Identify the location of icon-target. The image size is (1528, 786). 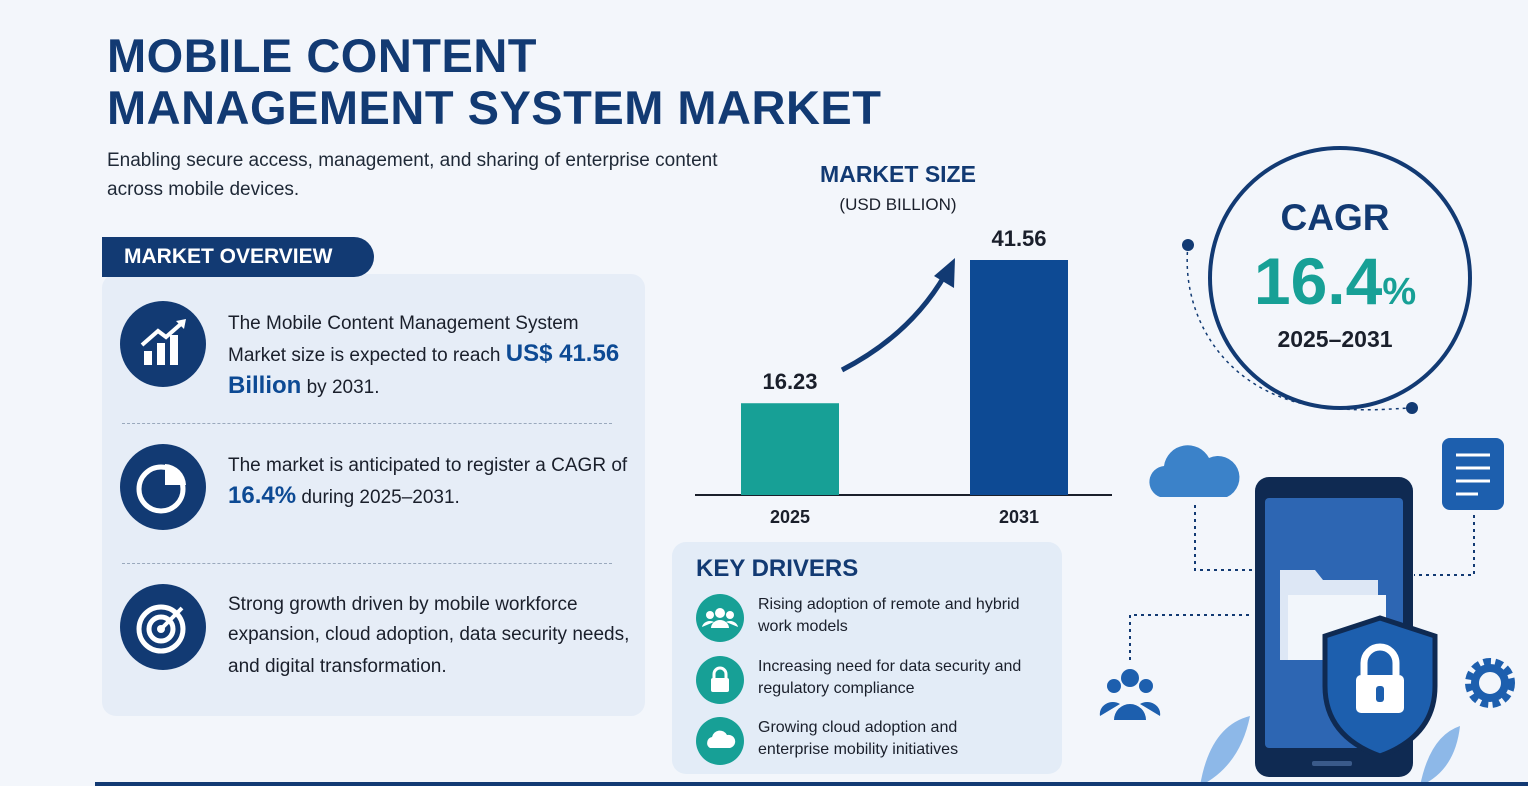
(163, 627).